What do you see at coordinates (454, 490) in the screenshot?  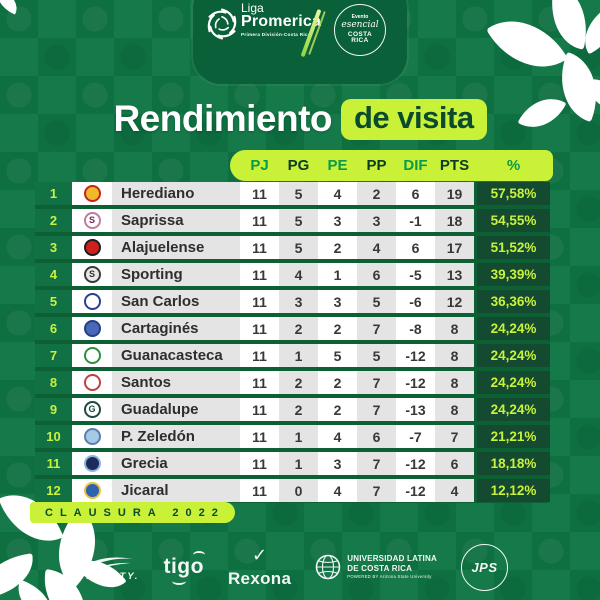 I see `stat-pts: 4` at bounding box center [454, 490].